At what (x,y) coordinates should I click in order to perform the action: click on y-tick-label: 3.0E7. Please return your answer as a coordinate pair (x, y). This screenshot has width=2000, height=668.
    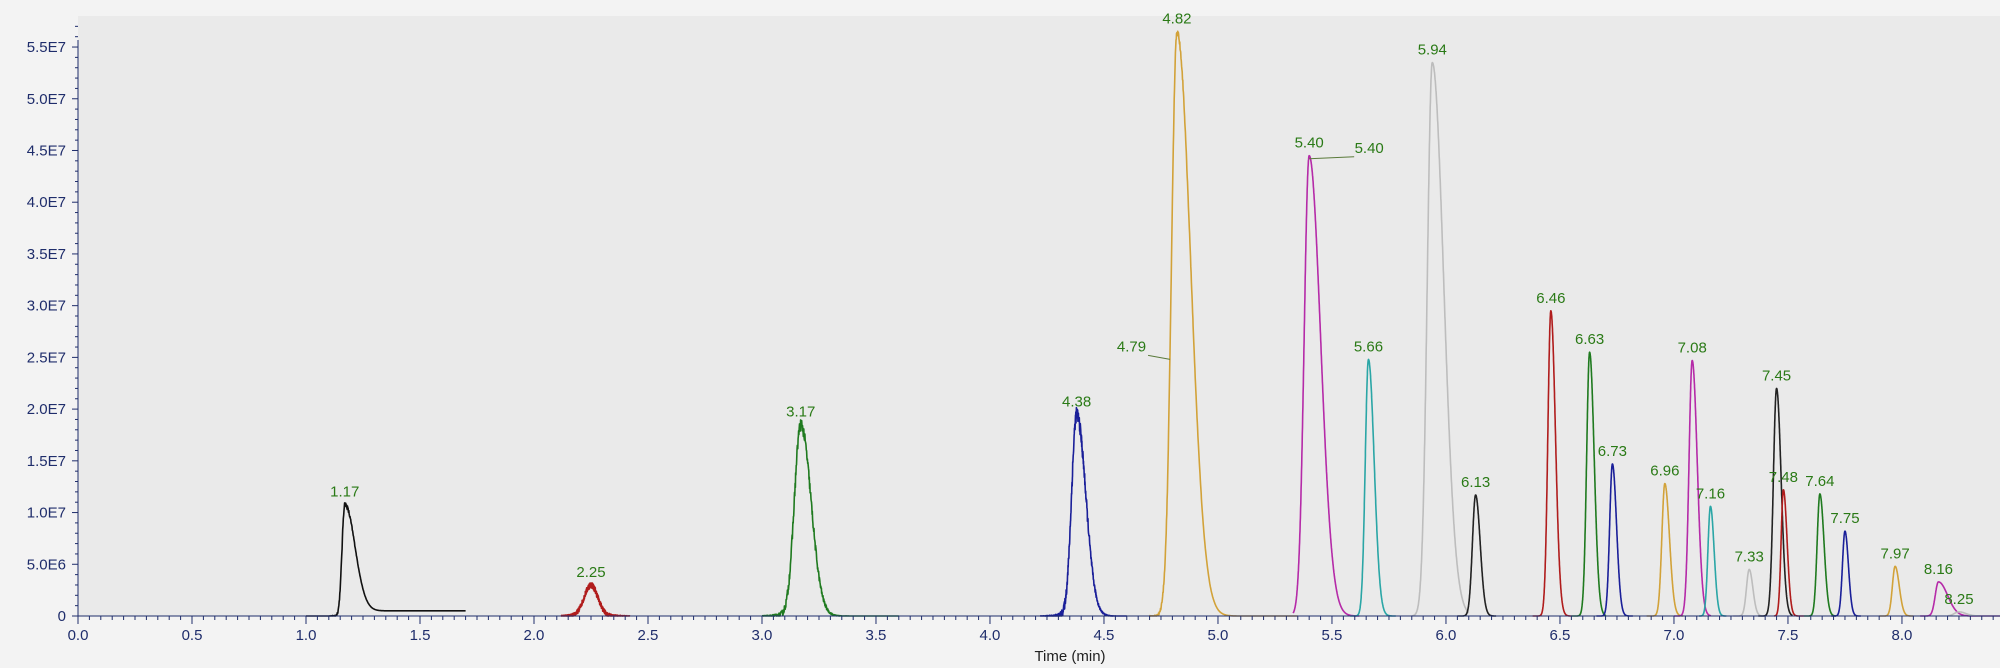
    Looking at the image, I should click on (46, 306).